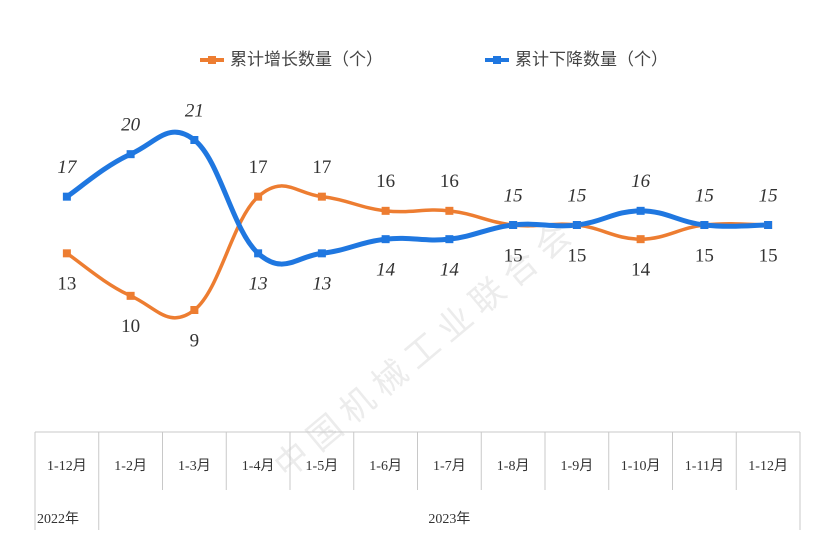  What do you see at coordinates (577, 466) in the screenshot?
I see `x-tick-label: 1-9月` at bounding box center [577, 466].